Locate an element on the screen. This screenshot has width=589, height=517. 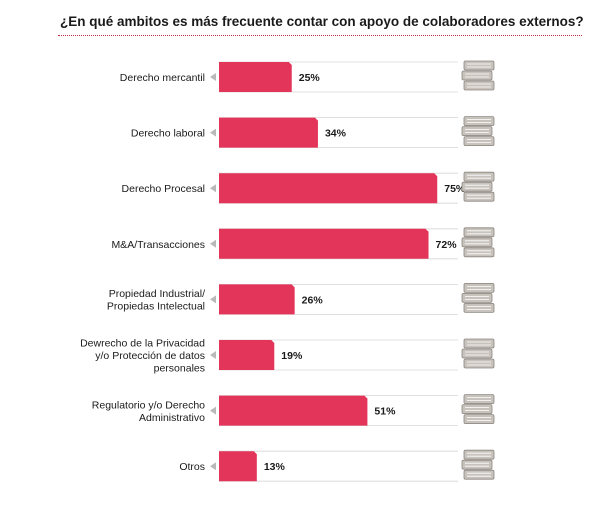
category-label-line: y/o Protección de datos is located at coordinates (150, 356).